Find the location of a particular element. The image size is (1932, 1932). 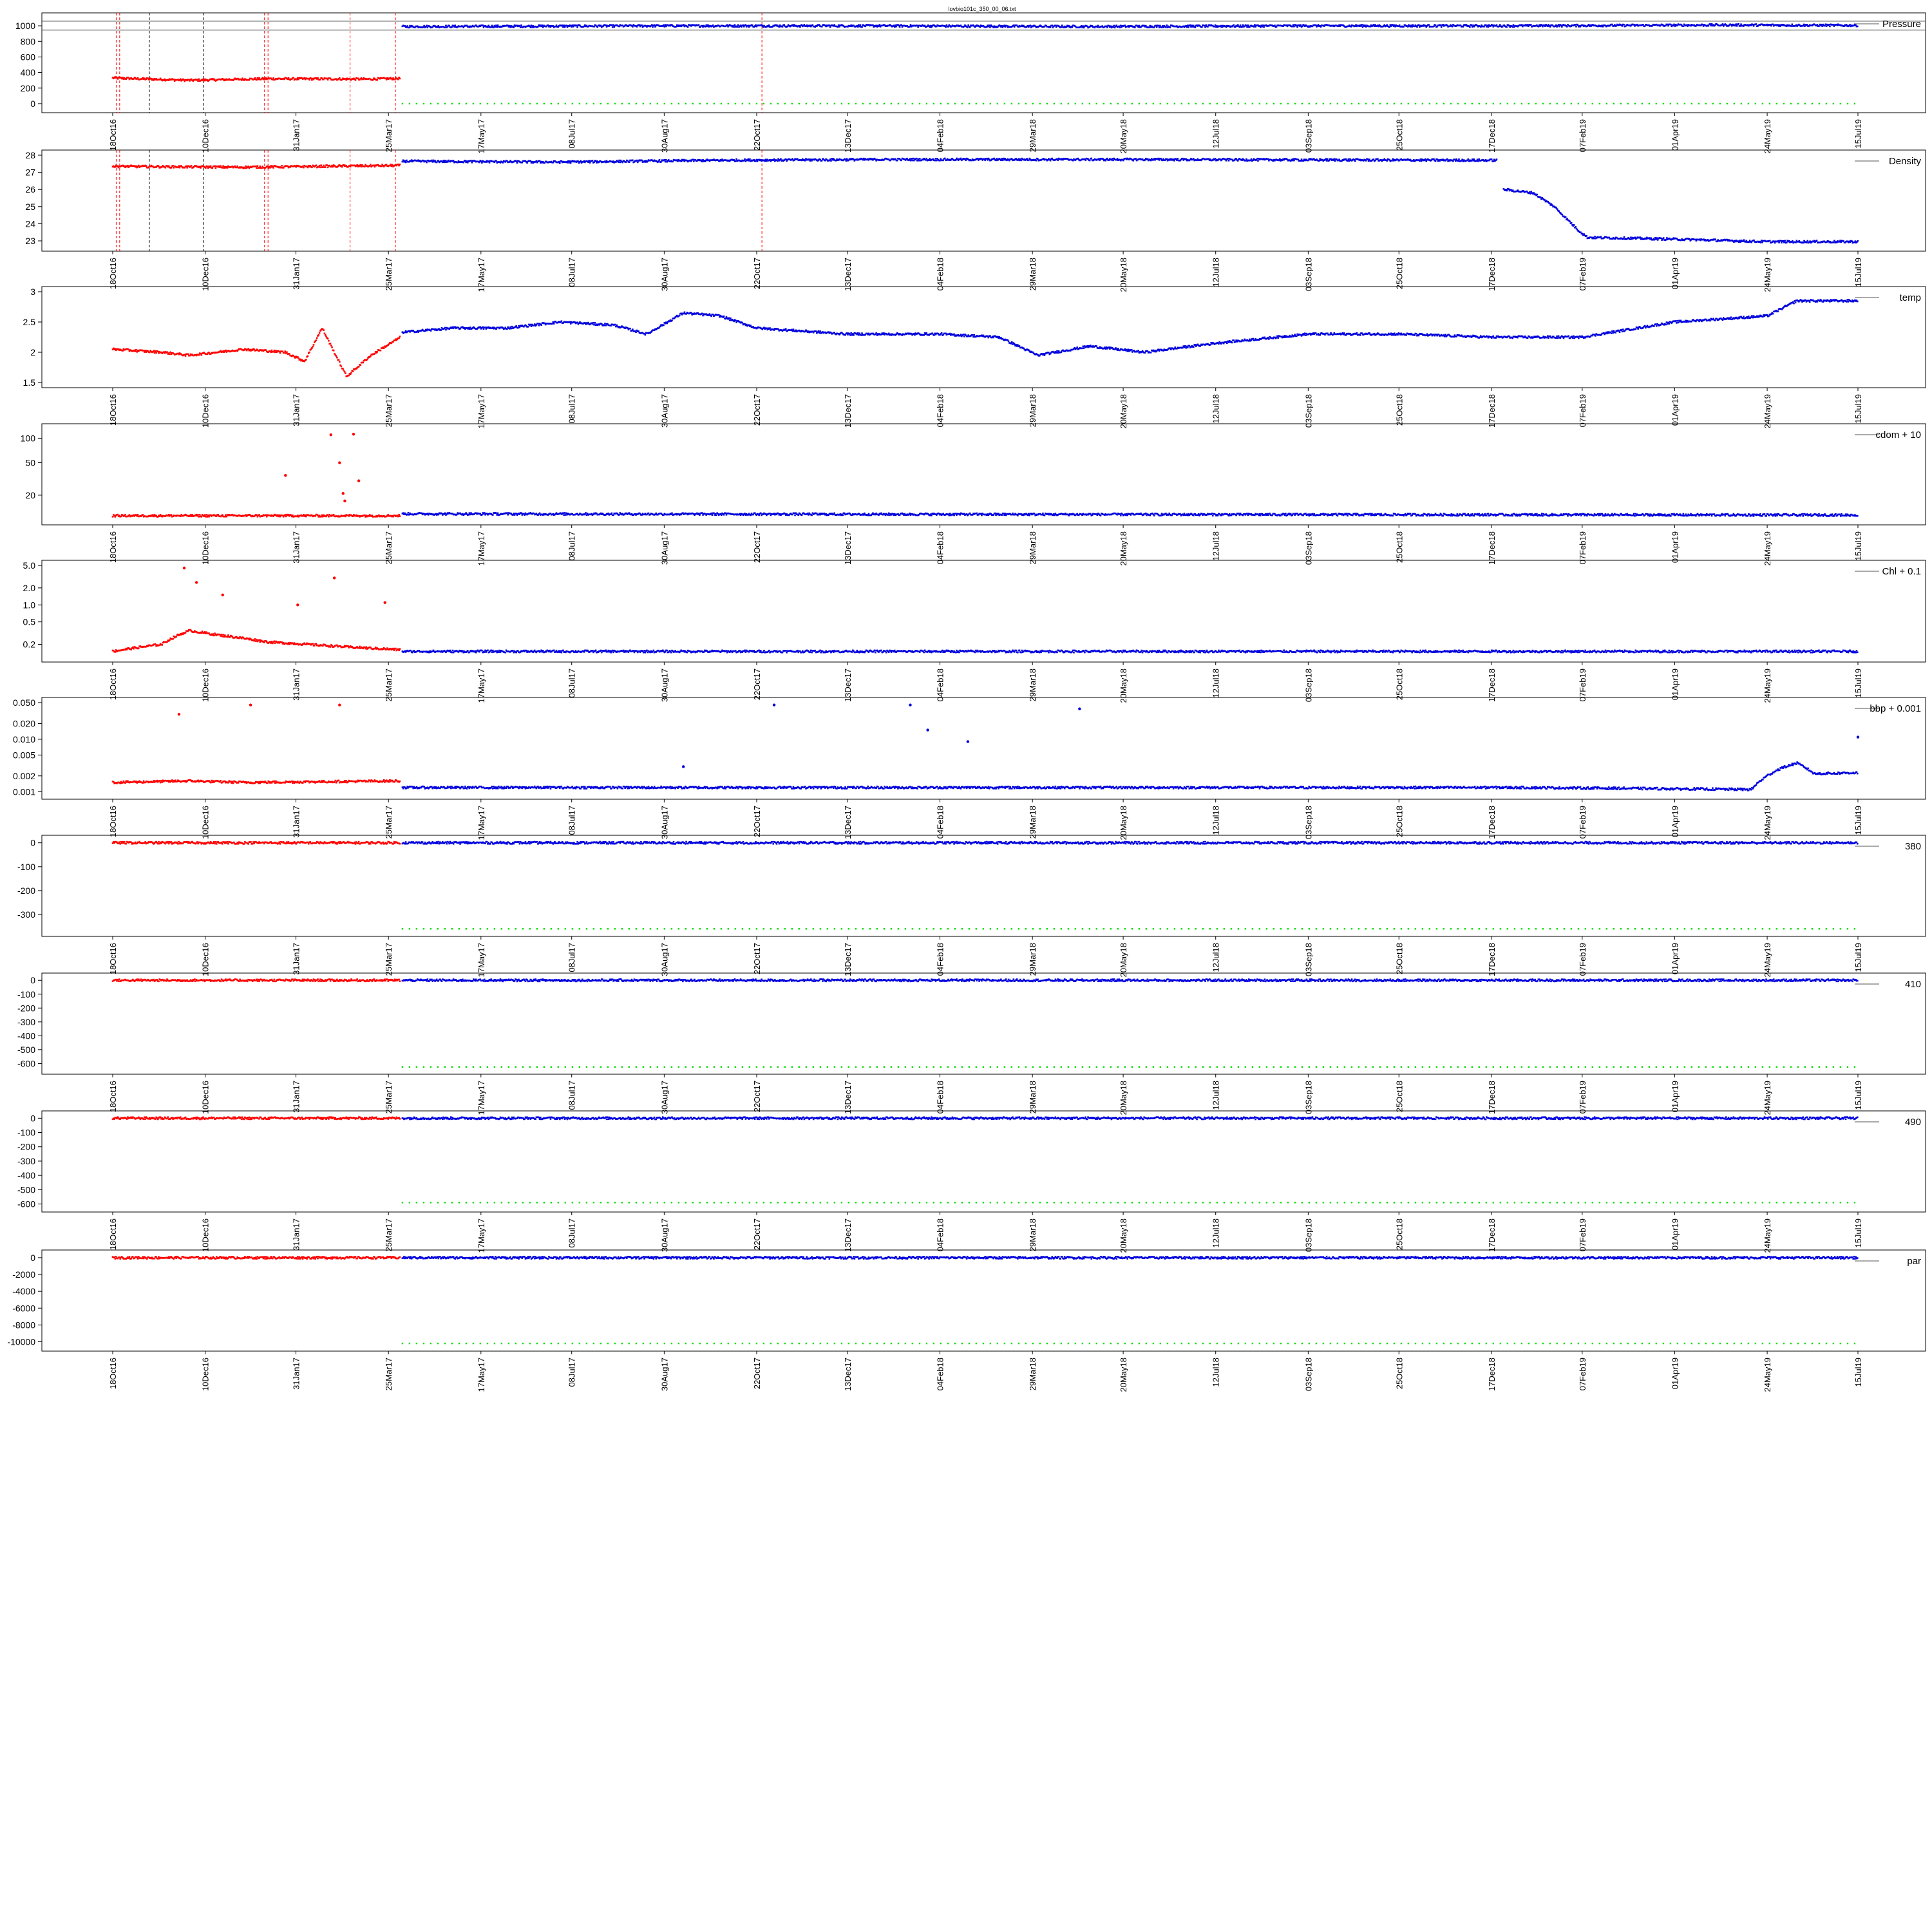

x-tick-label: 01Apr19 is located at coordinates (1675, 273).